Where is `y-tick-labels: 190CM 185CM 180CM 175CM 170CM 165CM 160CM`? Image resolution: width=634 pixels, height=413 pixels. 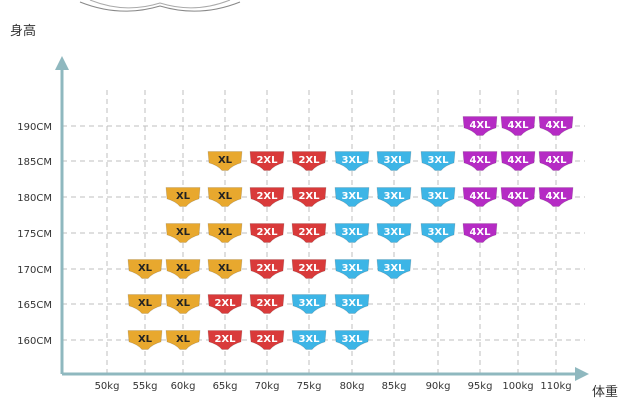 y-tick-labels: 190CM 185CM 180CM 175CM 170CM 165CM 160CM is located at coordinates (34, 234).